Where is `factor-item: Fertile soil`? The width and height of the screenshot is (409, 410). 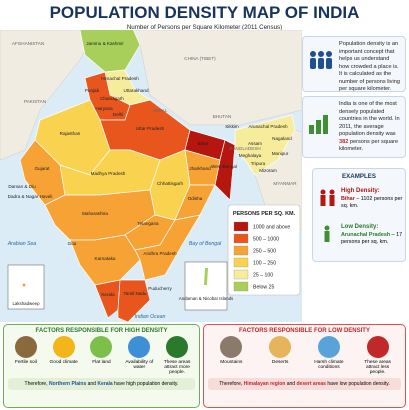 factor-item: Fertile soil is located at coordinates (26, 355).